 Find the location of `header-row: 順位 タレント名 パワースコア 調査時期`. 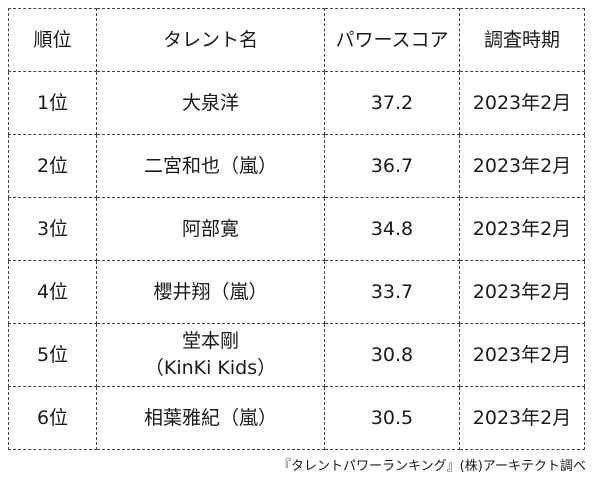

header-row: 順位 タレント名 パワースコア 調査時期 is located at coordinates (296, 40).